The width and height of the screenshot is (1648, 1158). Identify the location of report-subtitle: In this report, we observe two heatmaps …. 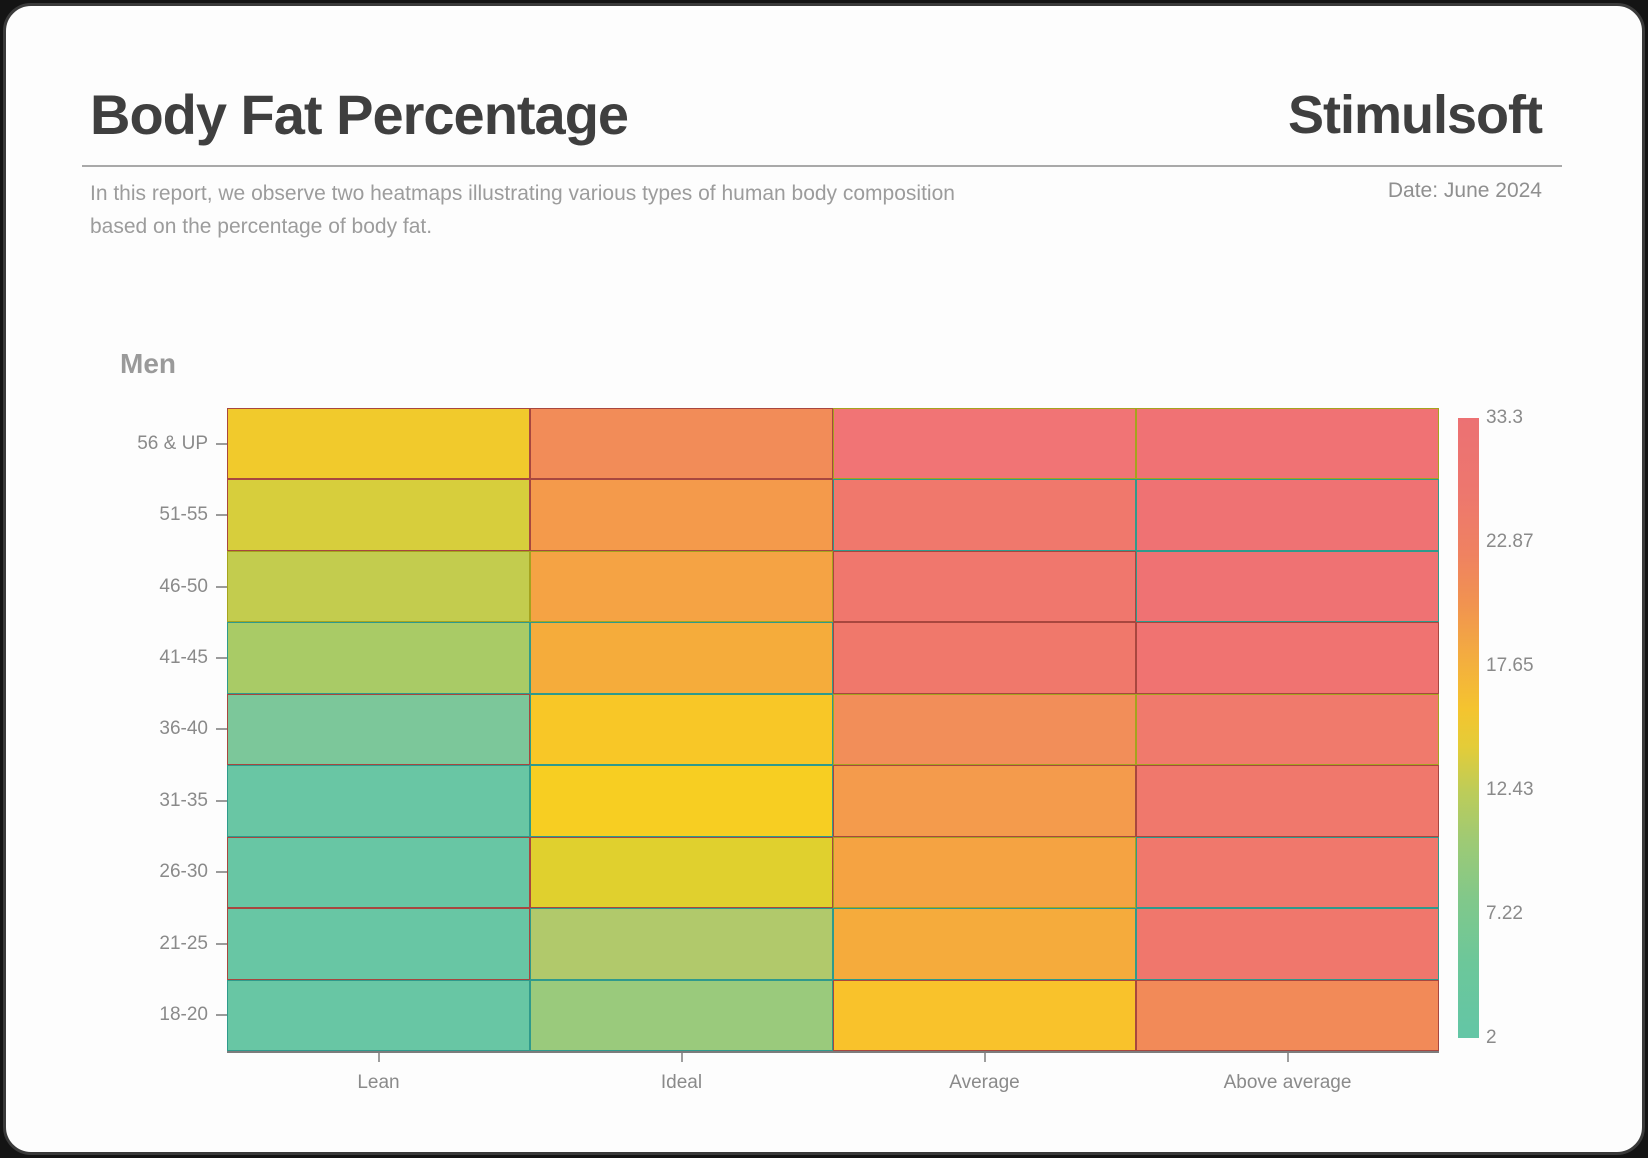
(665, 210).